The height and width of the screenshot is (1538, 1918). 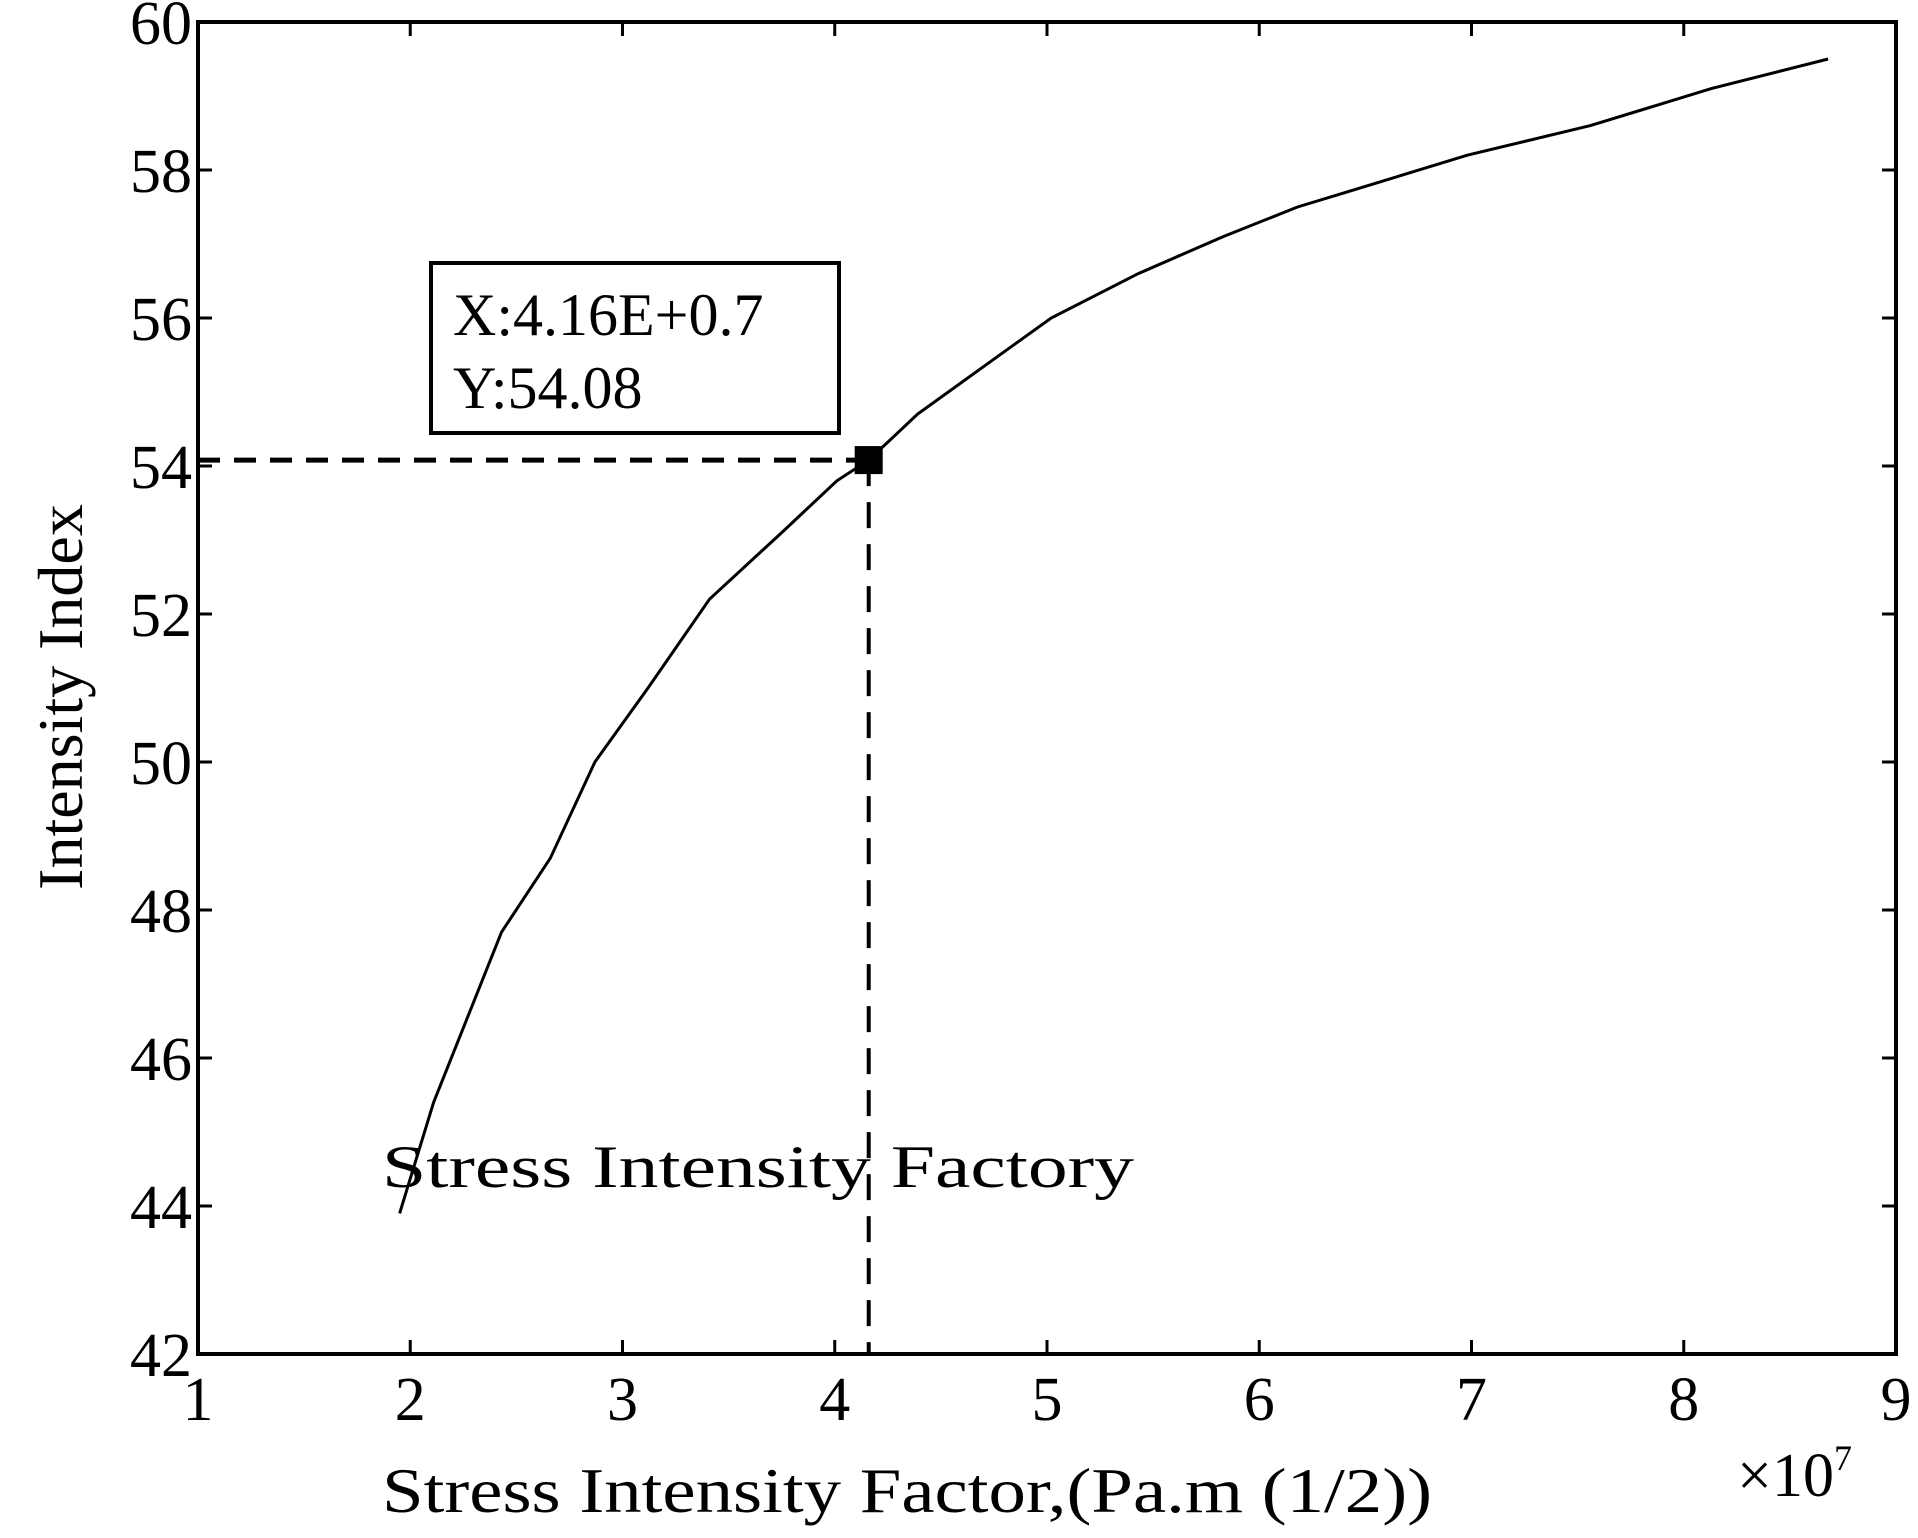 What do you see at coordinates (198, 1400) in the screenshot?
I see `x-tick-label: 1` at bounding box center [198, 1400].